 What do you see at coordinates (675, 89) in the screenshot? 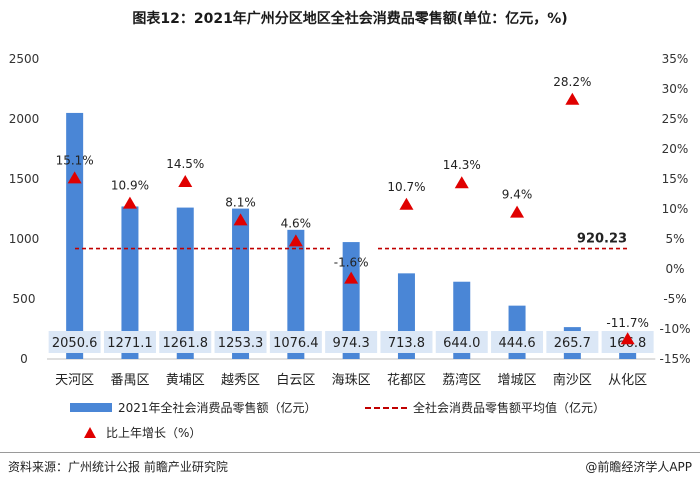
I see `right-axis-tick-label: 30%` at bounding box center [675, 89].